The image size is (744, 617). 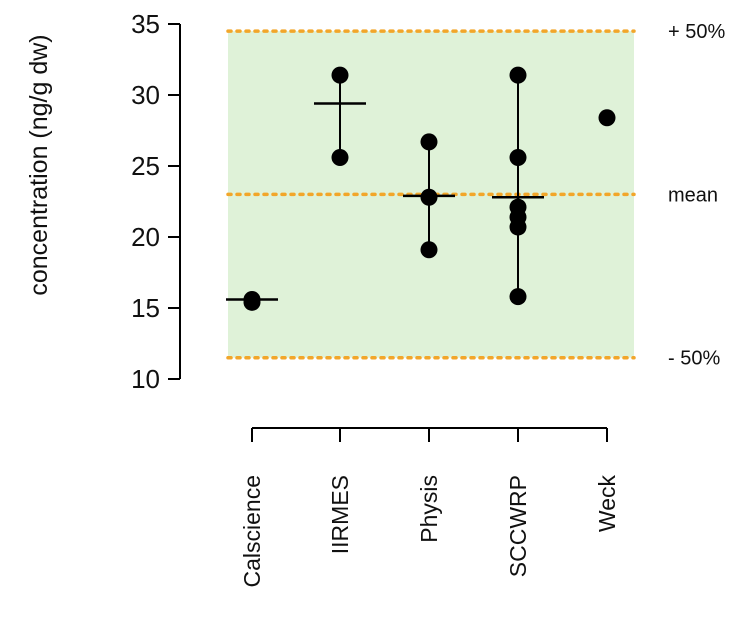 What do you see at coordinates (607, 504) in the screenshot?
I see `x-tick-label-weck: Weck` at bounding box center [607, 504].